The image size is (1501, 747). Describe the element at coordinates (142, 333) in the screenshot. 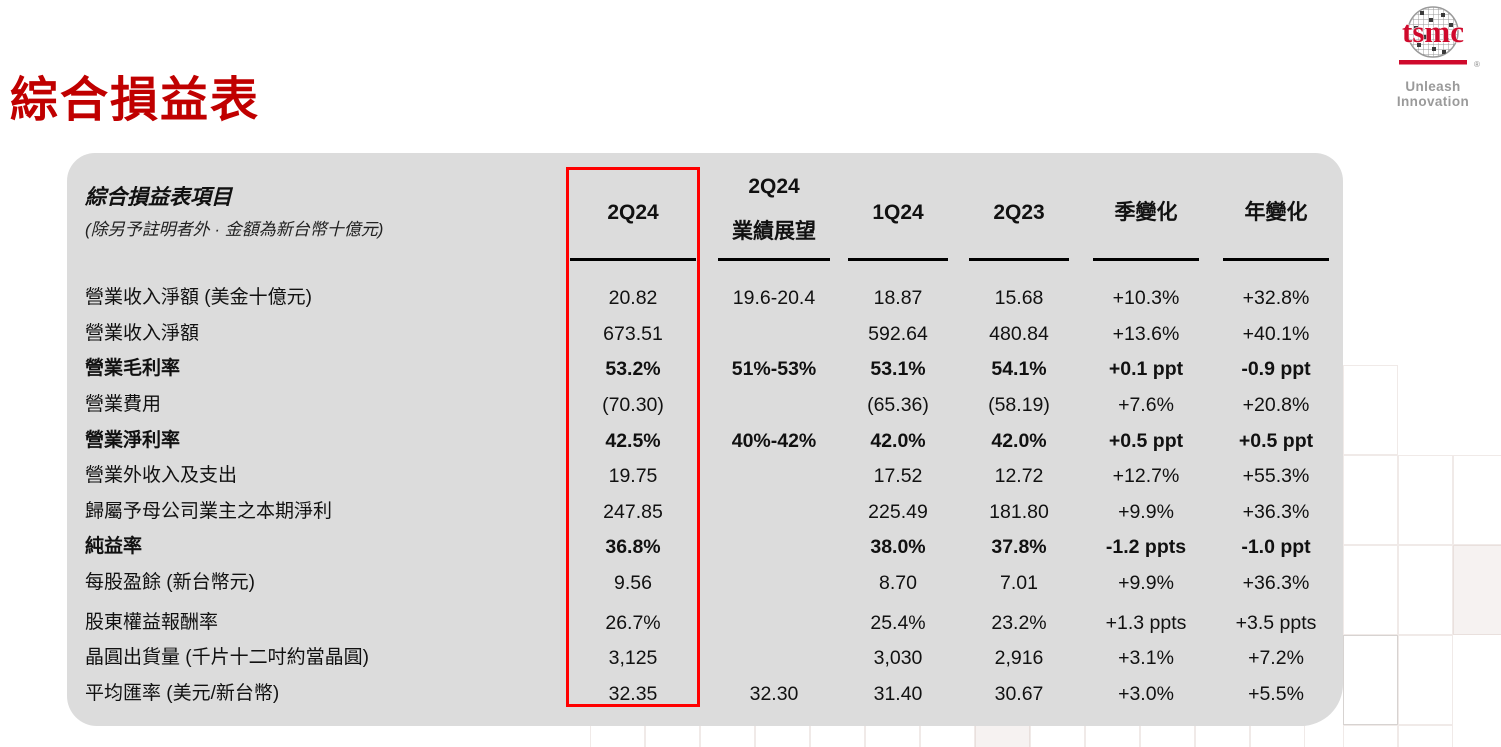

I see `row-label: 營業收入淨額` at that location.